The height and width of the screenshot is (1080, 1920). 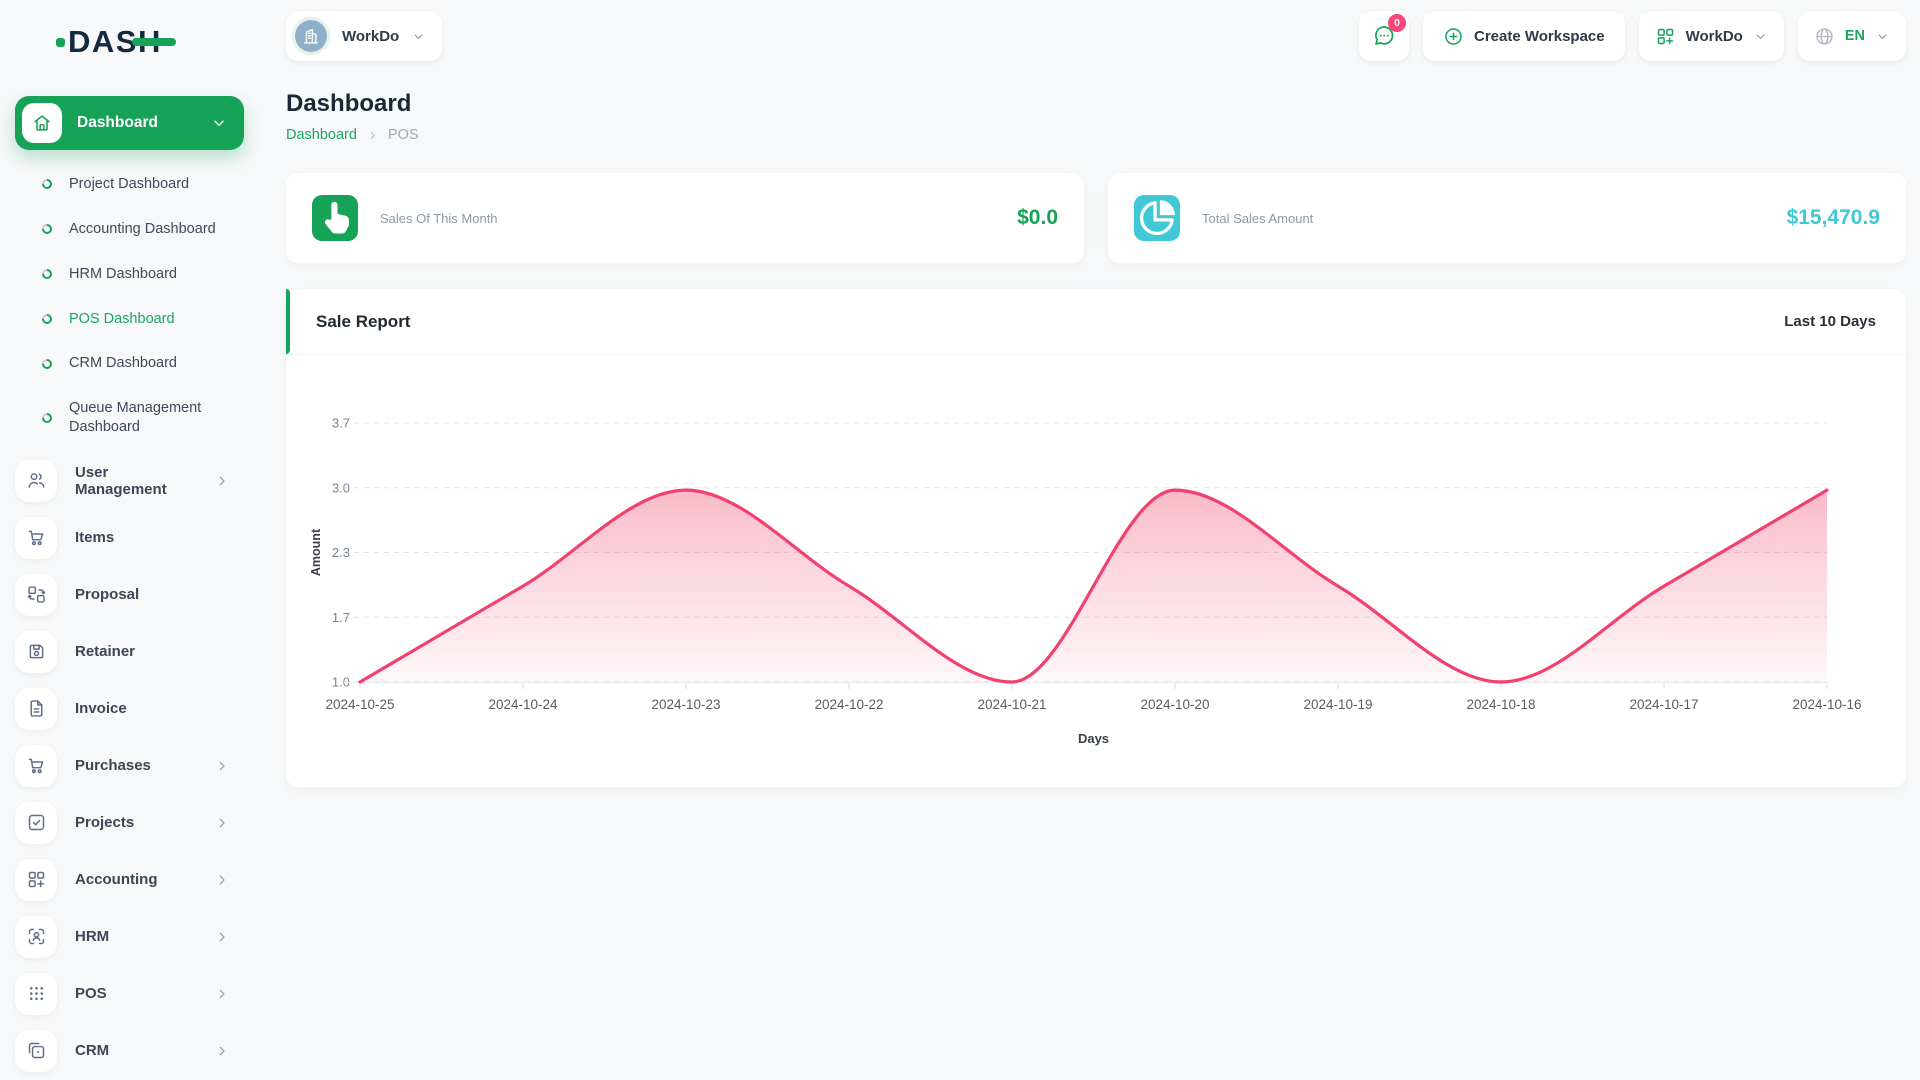 I want to click on cart-icon, so click(x=36, y=537).